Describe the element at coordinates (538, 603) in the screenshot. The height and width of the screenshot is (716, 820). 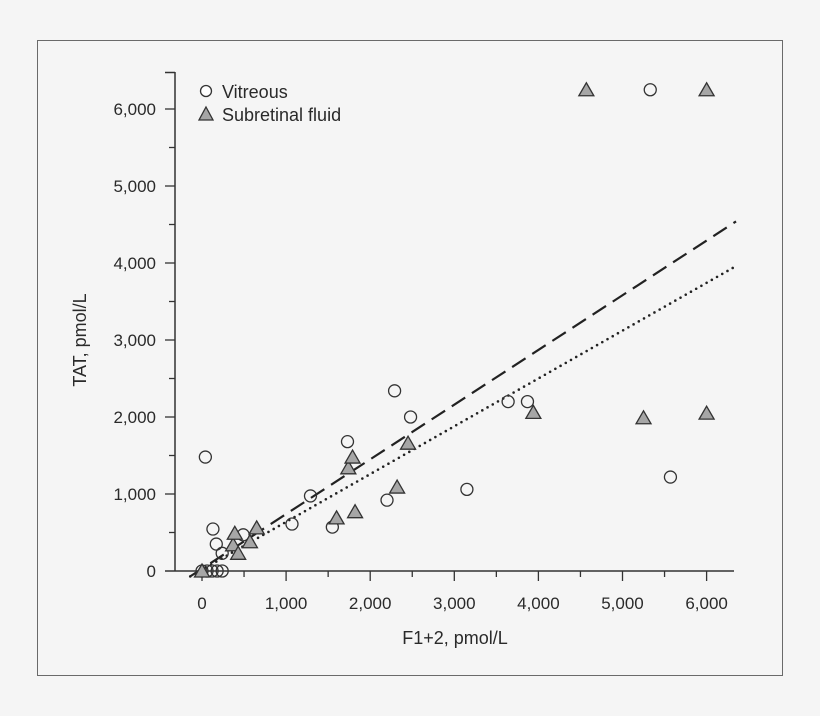
I see `x-tick-label: 4,000` at that location.